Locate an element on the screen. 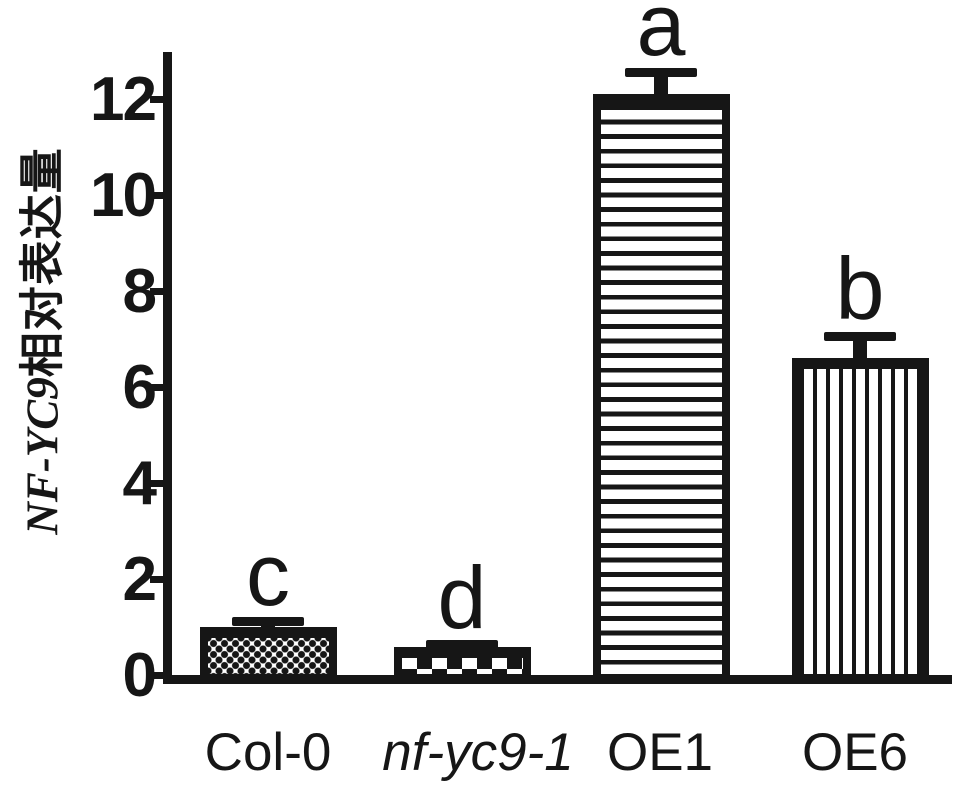  bar-oe1 is located at coordinates (661, 387).